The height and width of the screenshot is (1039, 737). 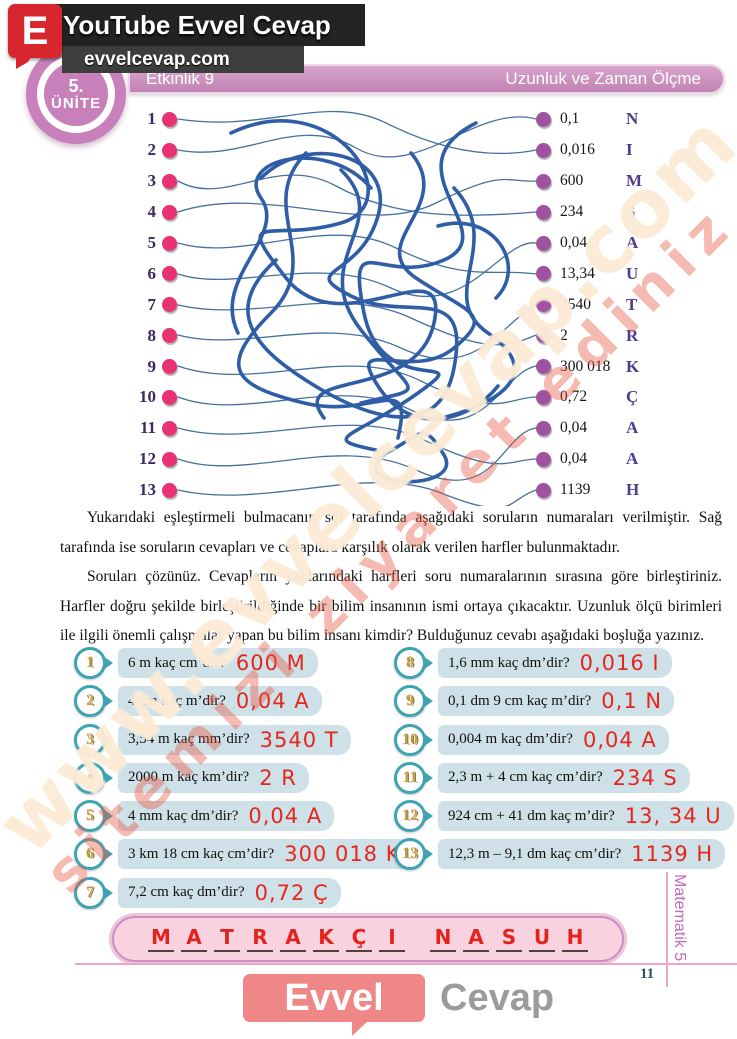 What do you see at coordinates (90, 777) in the screenshot?
I see `question-number-badge: 4` at bounding box center [90, 777].